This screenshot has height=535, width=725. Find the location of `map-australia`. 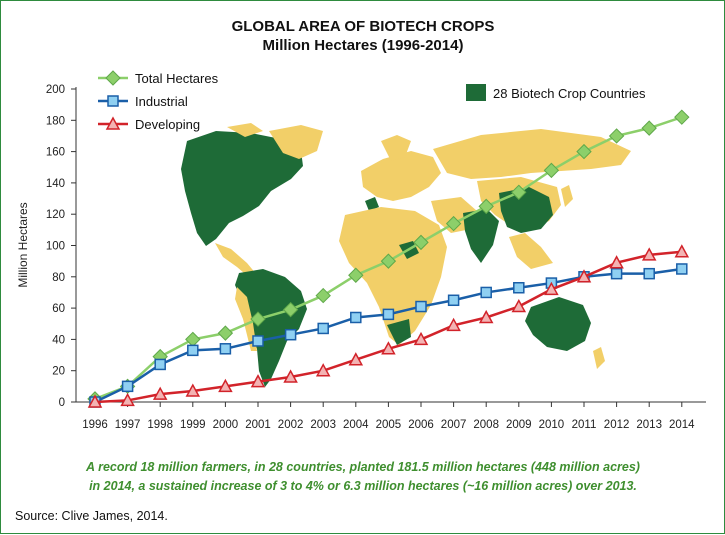

map-australia is located at coordinates (558, 324).